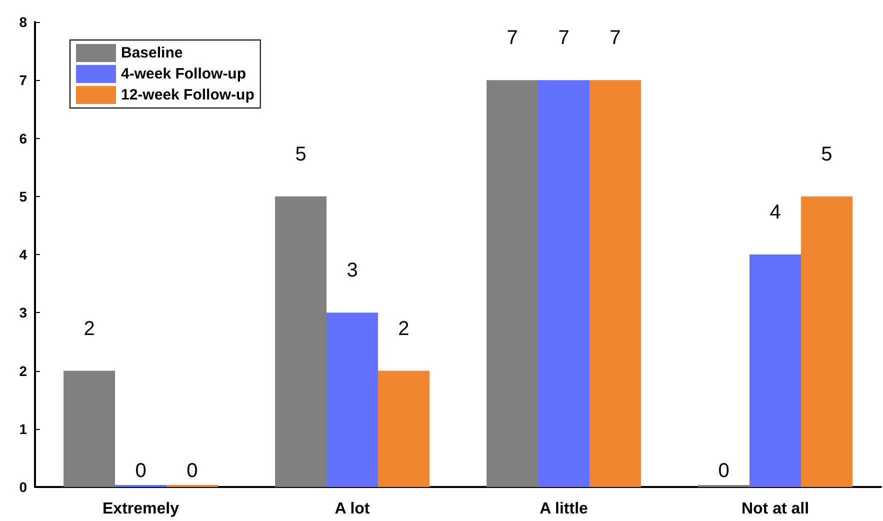 This screenshot has width=883, height=521. What do you see at coordinates (564, 509) in the screenshot?
I see `x-tick-label: A little` at bounding box center [564, 509].